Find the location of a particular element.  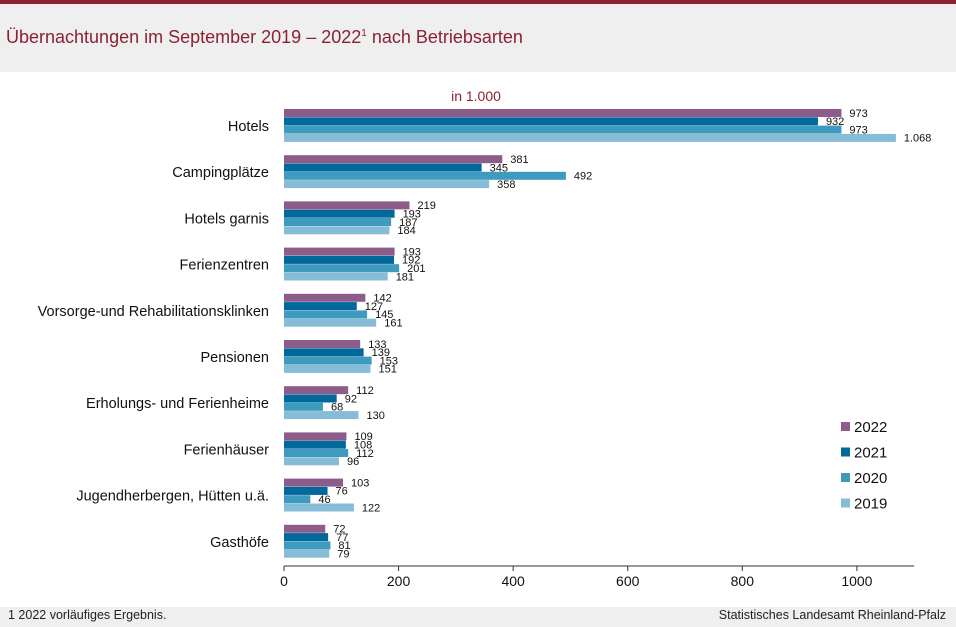

data-label: 192 is located at coordinates (411, 261).